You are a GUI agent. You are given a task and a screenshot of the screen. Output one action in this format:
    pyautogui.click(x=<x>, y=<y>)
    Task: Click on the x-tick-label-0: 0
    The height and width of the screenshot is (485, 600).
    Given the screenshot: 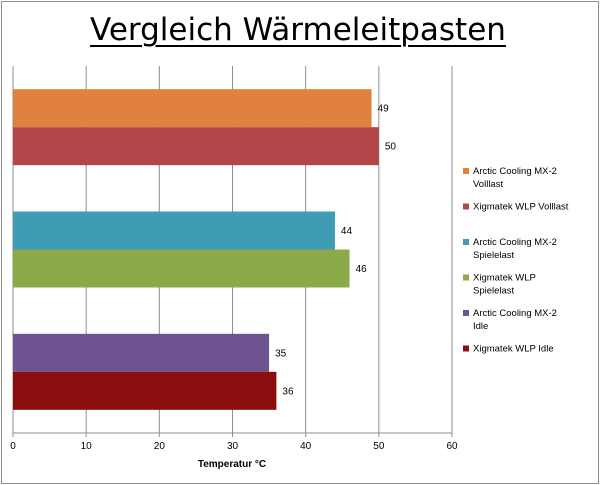 What is the action you would take?
    pyautogui.click(x=13, y=446)
    